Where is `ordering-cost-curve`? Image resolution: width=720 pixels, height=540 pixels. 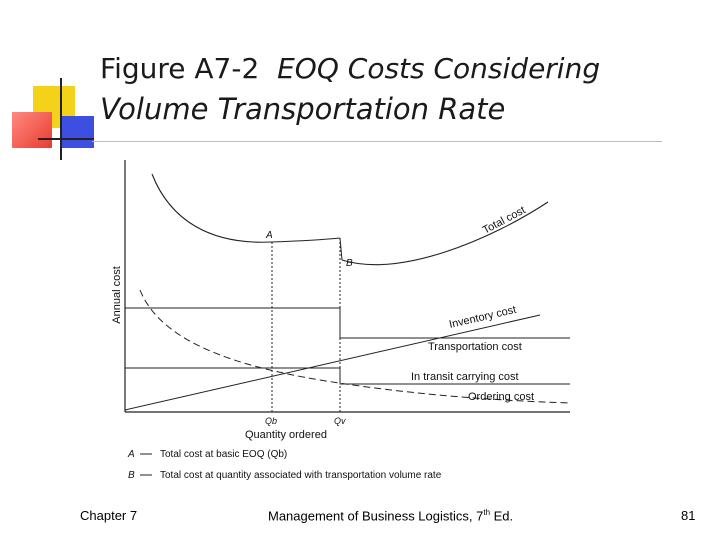
ordering-cost-curve is located at coordinates (355, 346).